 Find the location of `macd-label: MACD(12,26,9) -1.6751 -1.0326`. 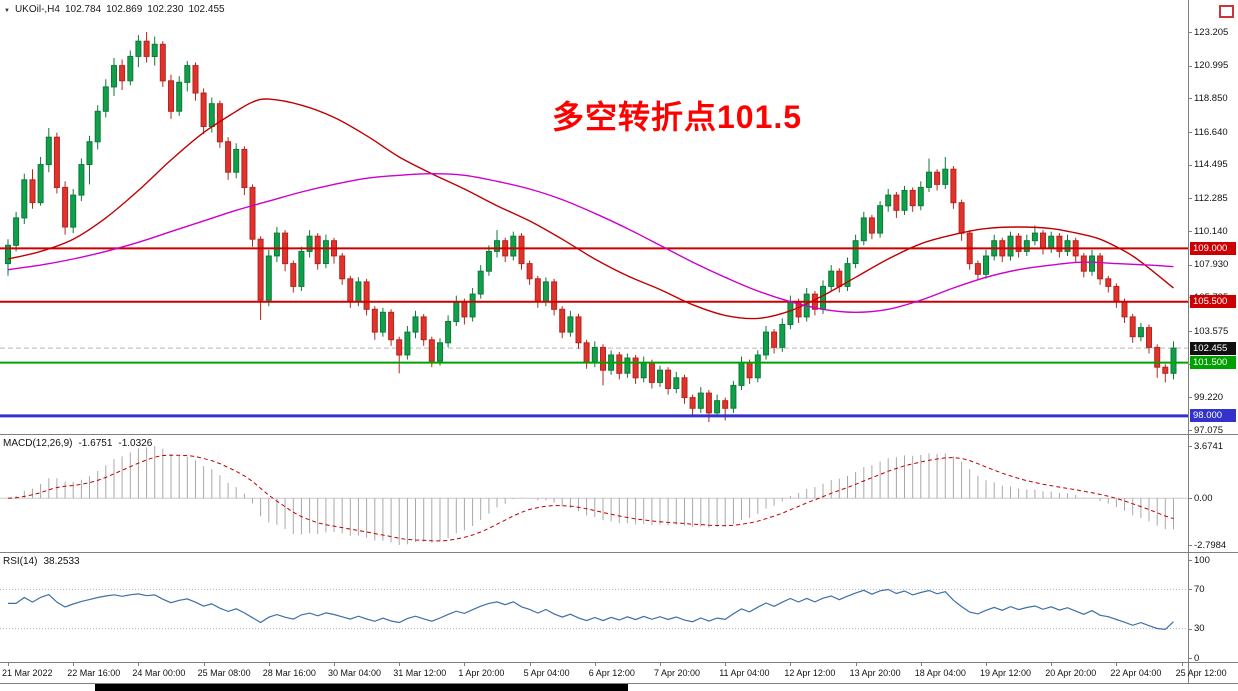

macd-label: MACD(12,26,9) -1.6751 -1.0326 is located at coordinates (77, 443).